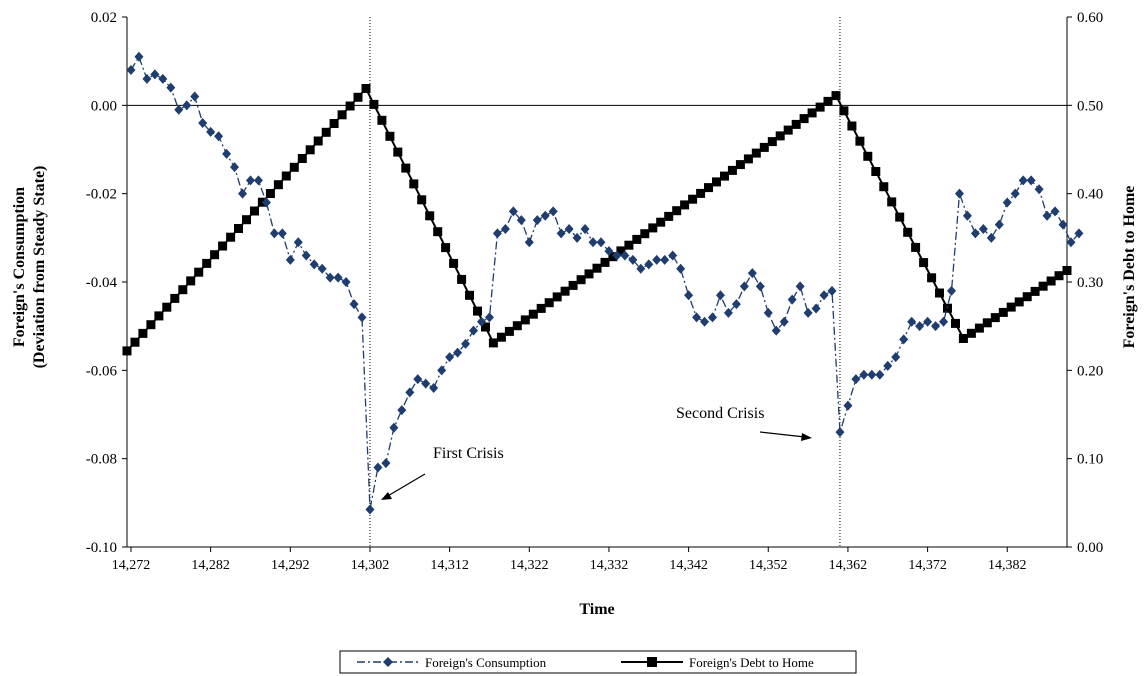 Image resolution: width=1144 pixels, height=676 pixels. Describe the element at coordinates (529, 565) in the screenshot. I see `x-tick-label: 14,322` at that location.